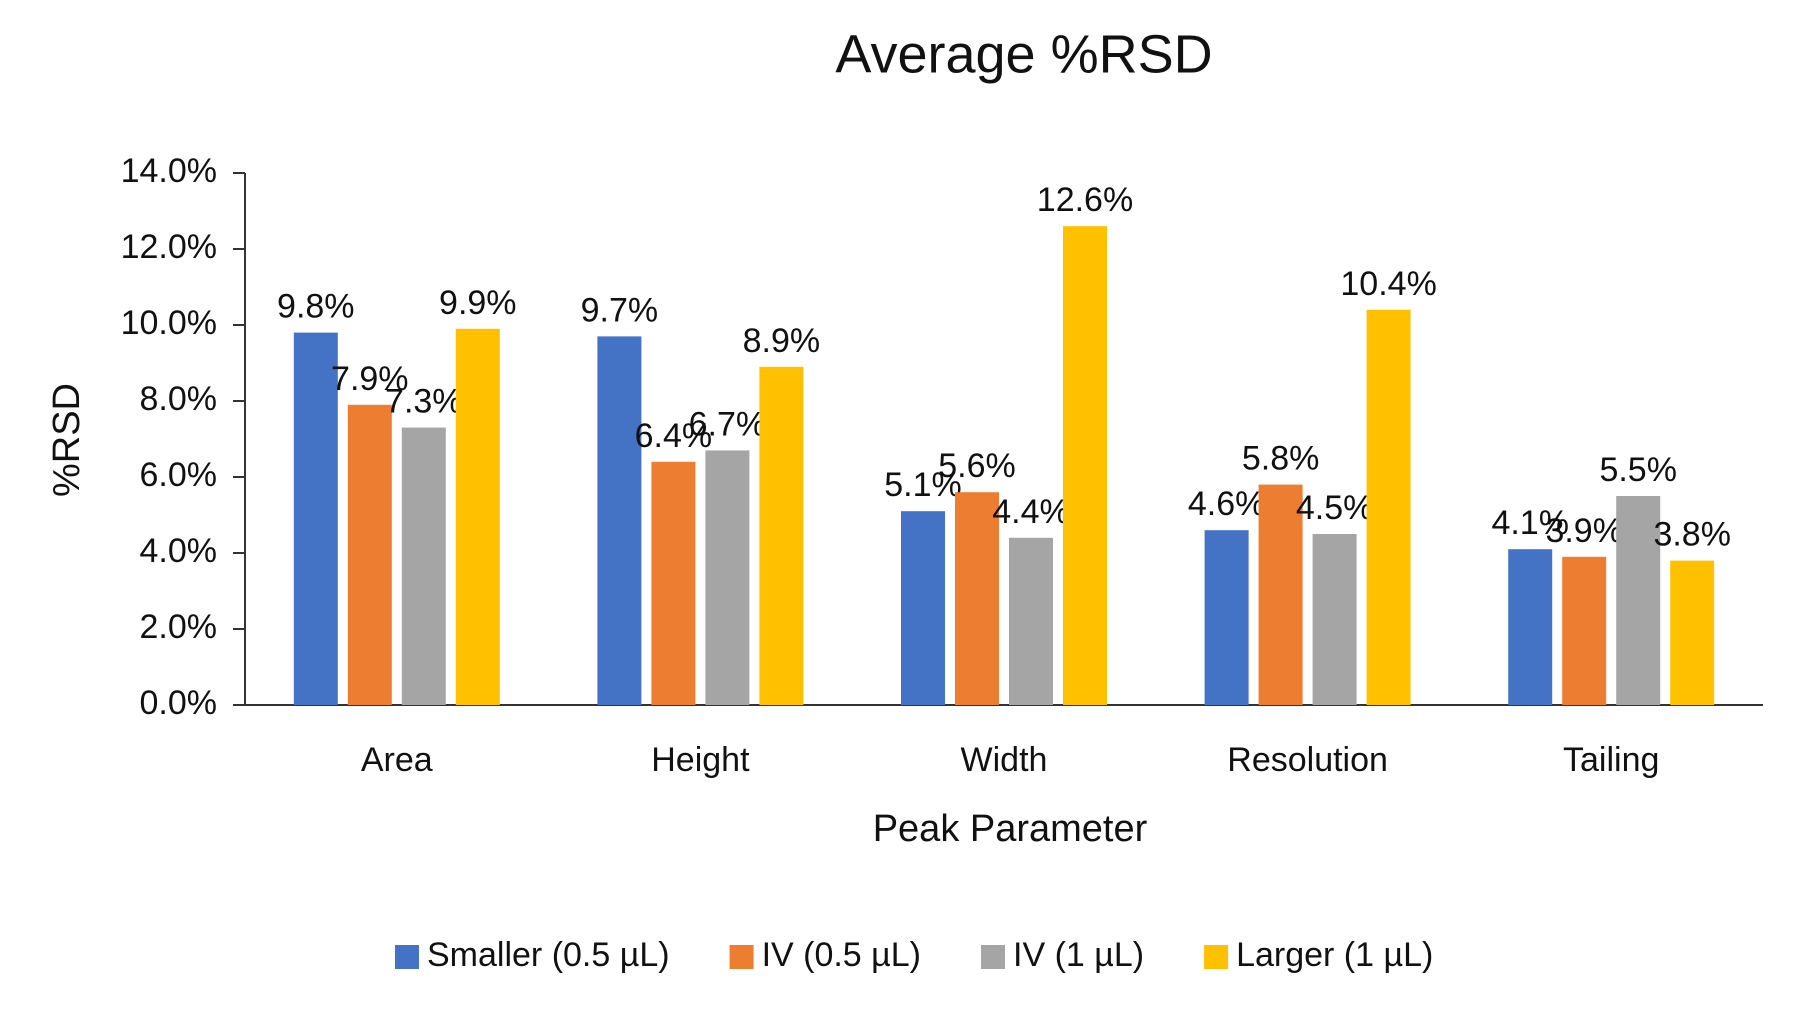  I want to click on legend-label: Larger (1 µL), so click(1334, 955).